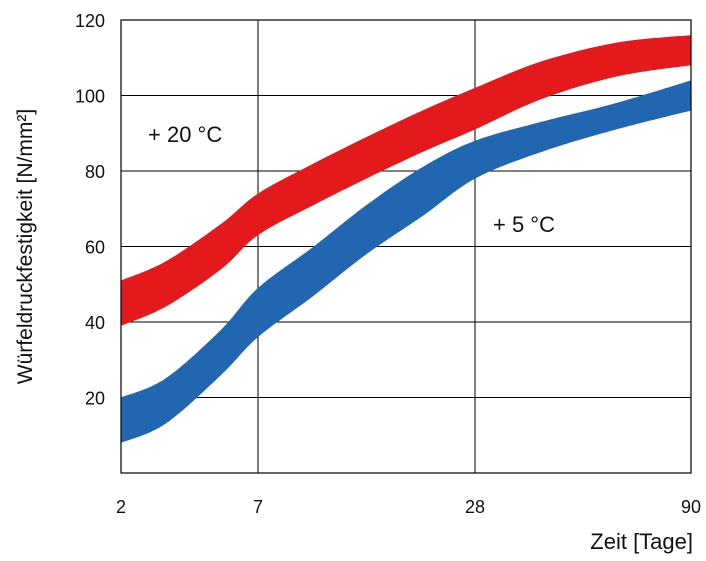 The height and width of the screenshot is (561, 706). I want to click on y-tick-label: 60, so click(95, 248).